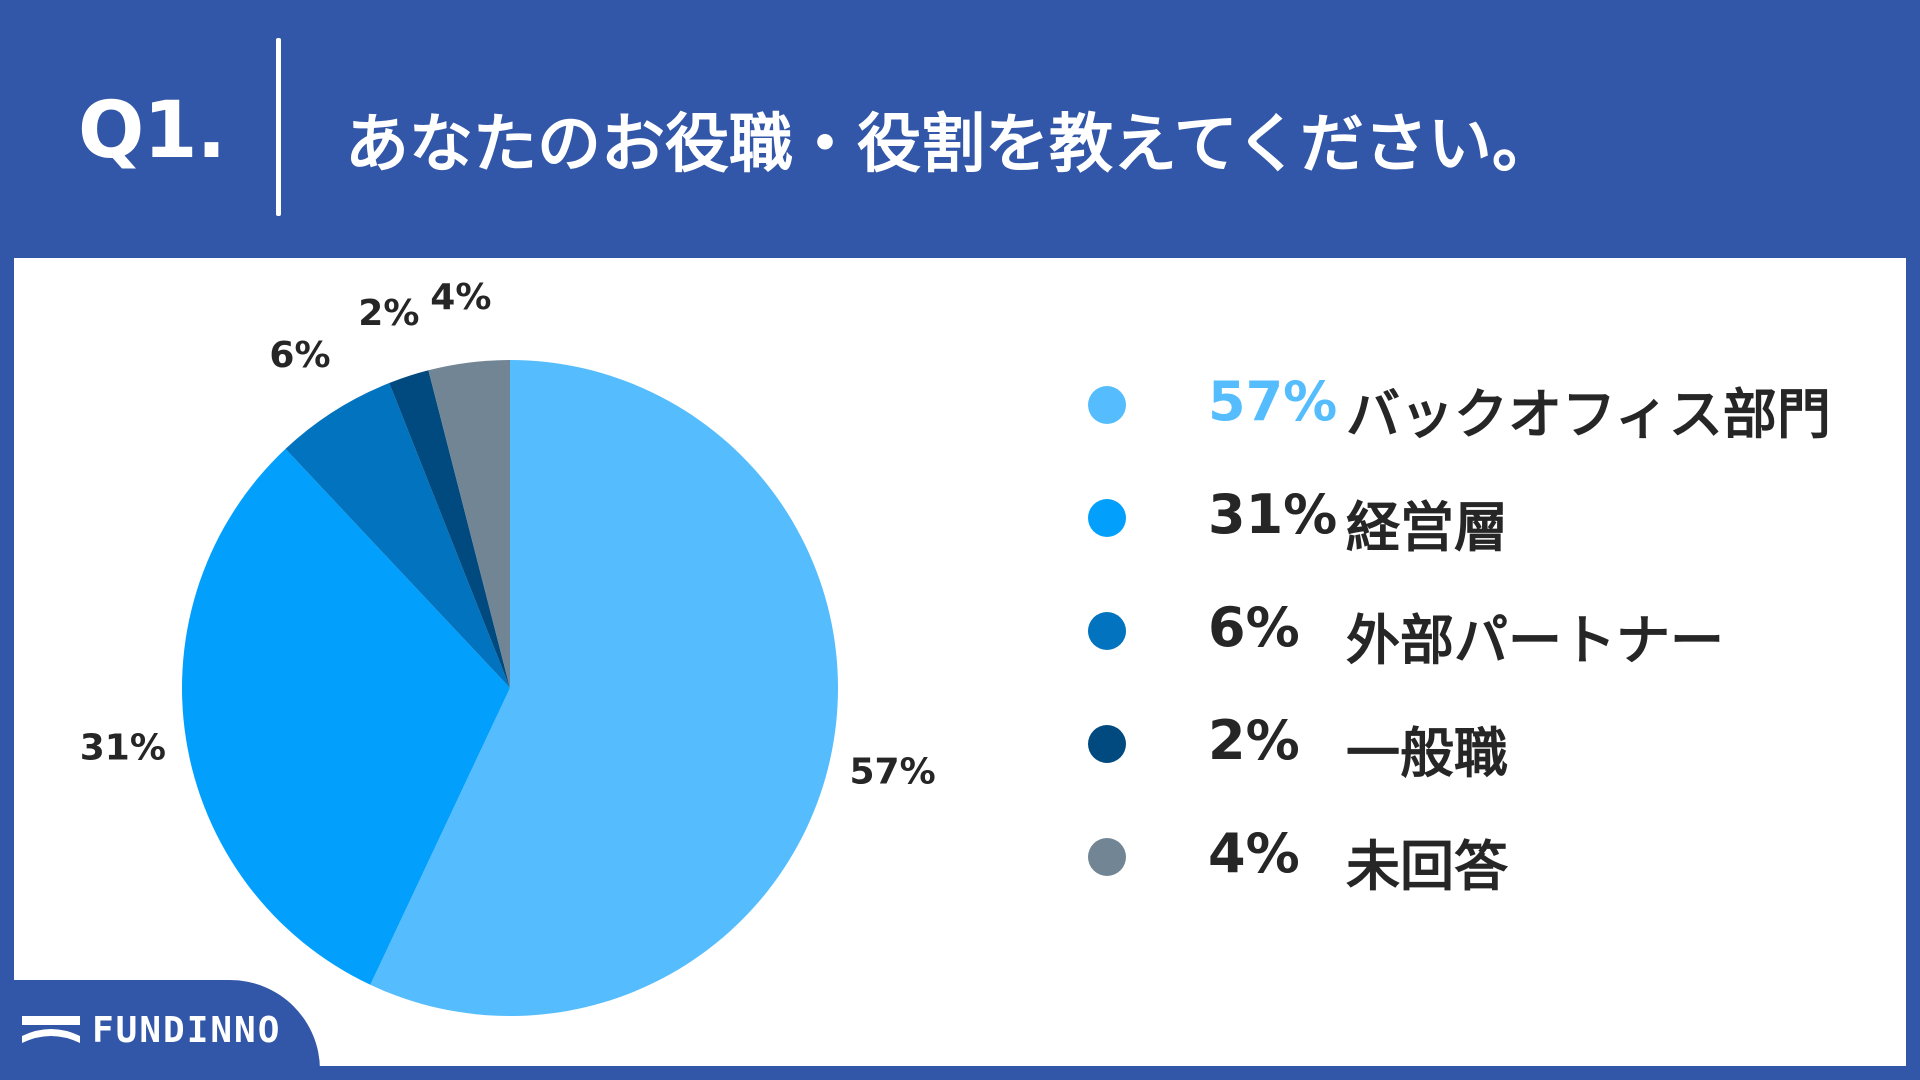 The height and width of the screenshot is (1080, 1920). I want to click on legend-label: 未回答, so click(1427, 866).